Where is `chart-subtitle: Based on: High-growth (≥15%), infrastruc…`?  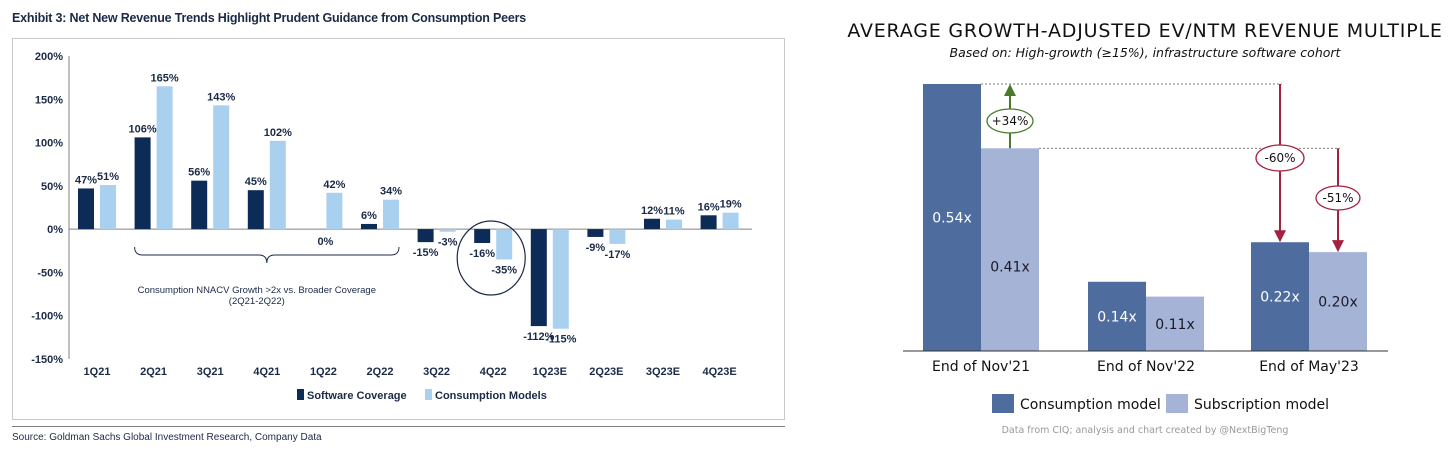
chart-subtitle: Based on: High-growth (≥15%), infrastruc… is located at coordinates (1146, 52).